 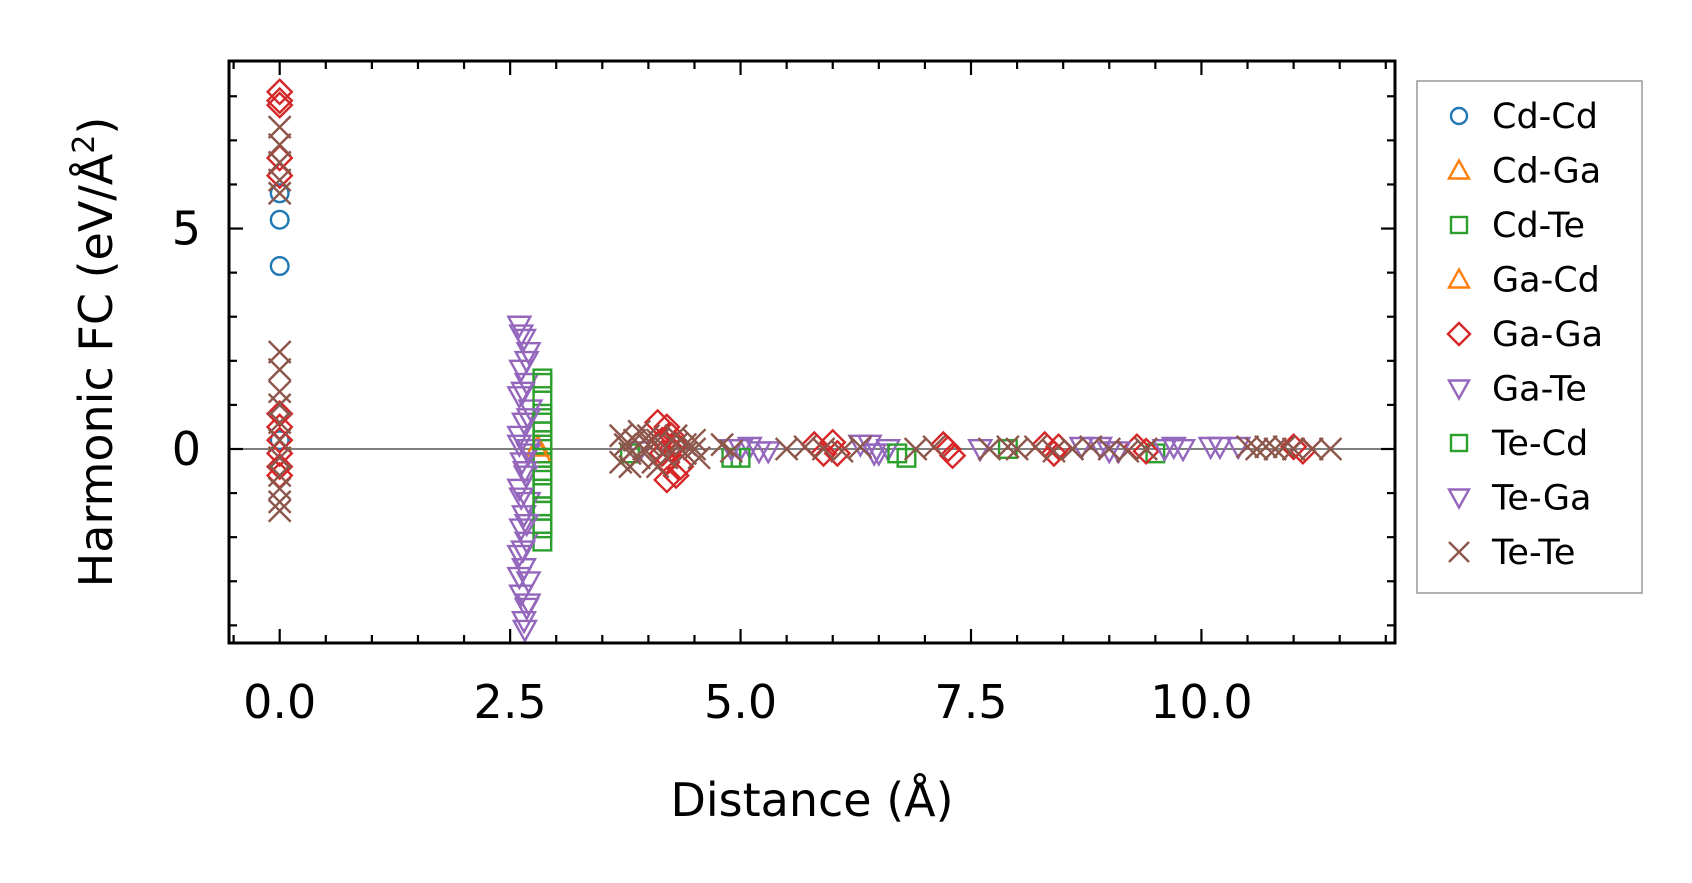 I want to click on legend-item: Ga-Te, so click(x=1516, y=390).